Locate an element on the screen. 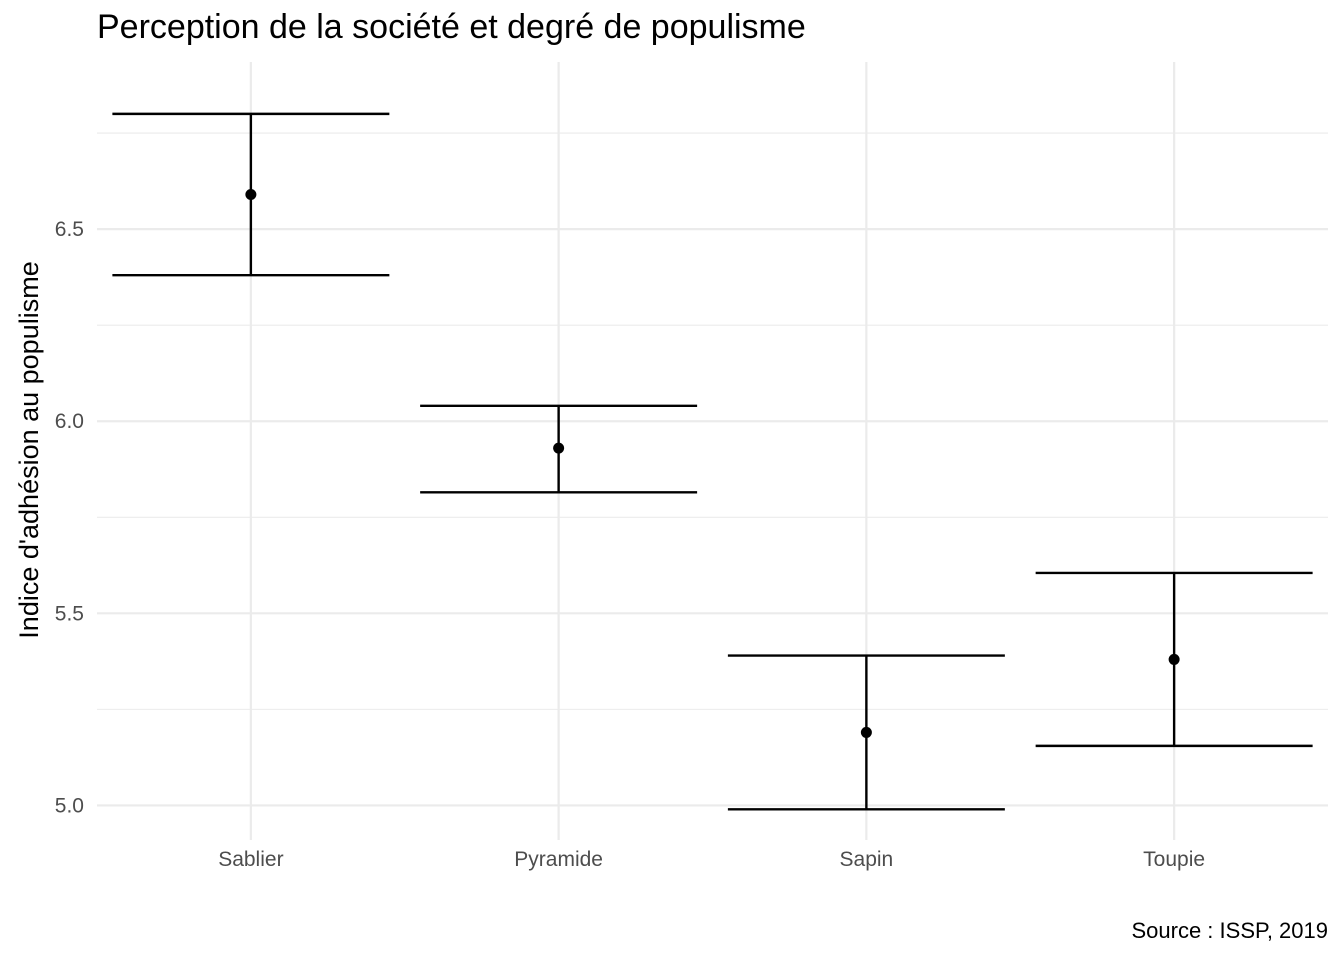 This screenshot has height=960, width=1344. x-tick-labels: Sablier Pyramide Sapin Toupie is located at coordinates (711, 859).